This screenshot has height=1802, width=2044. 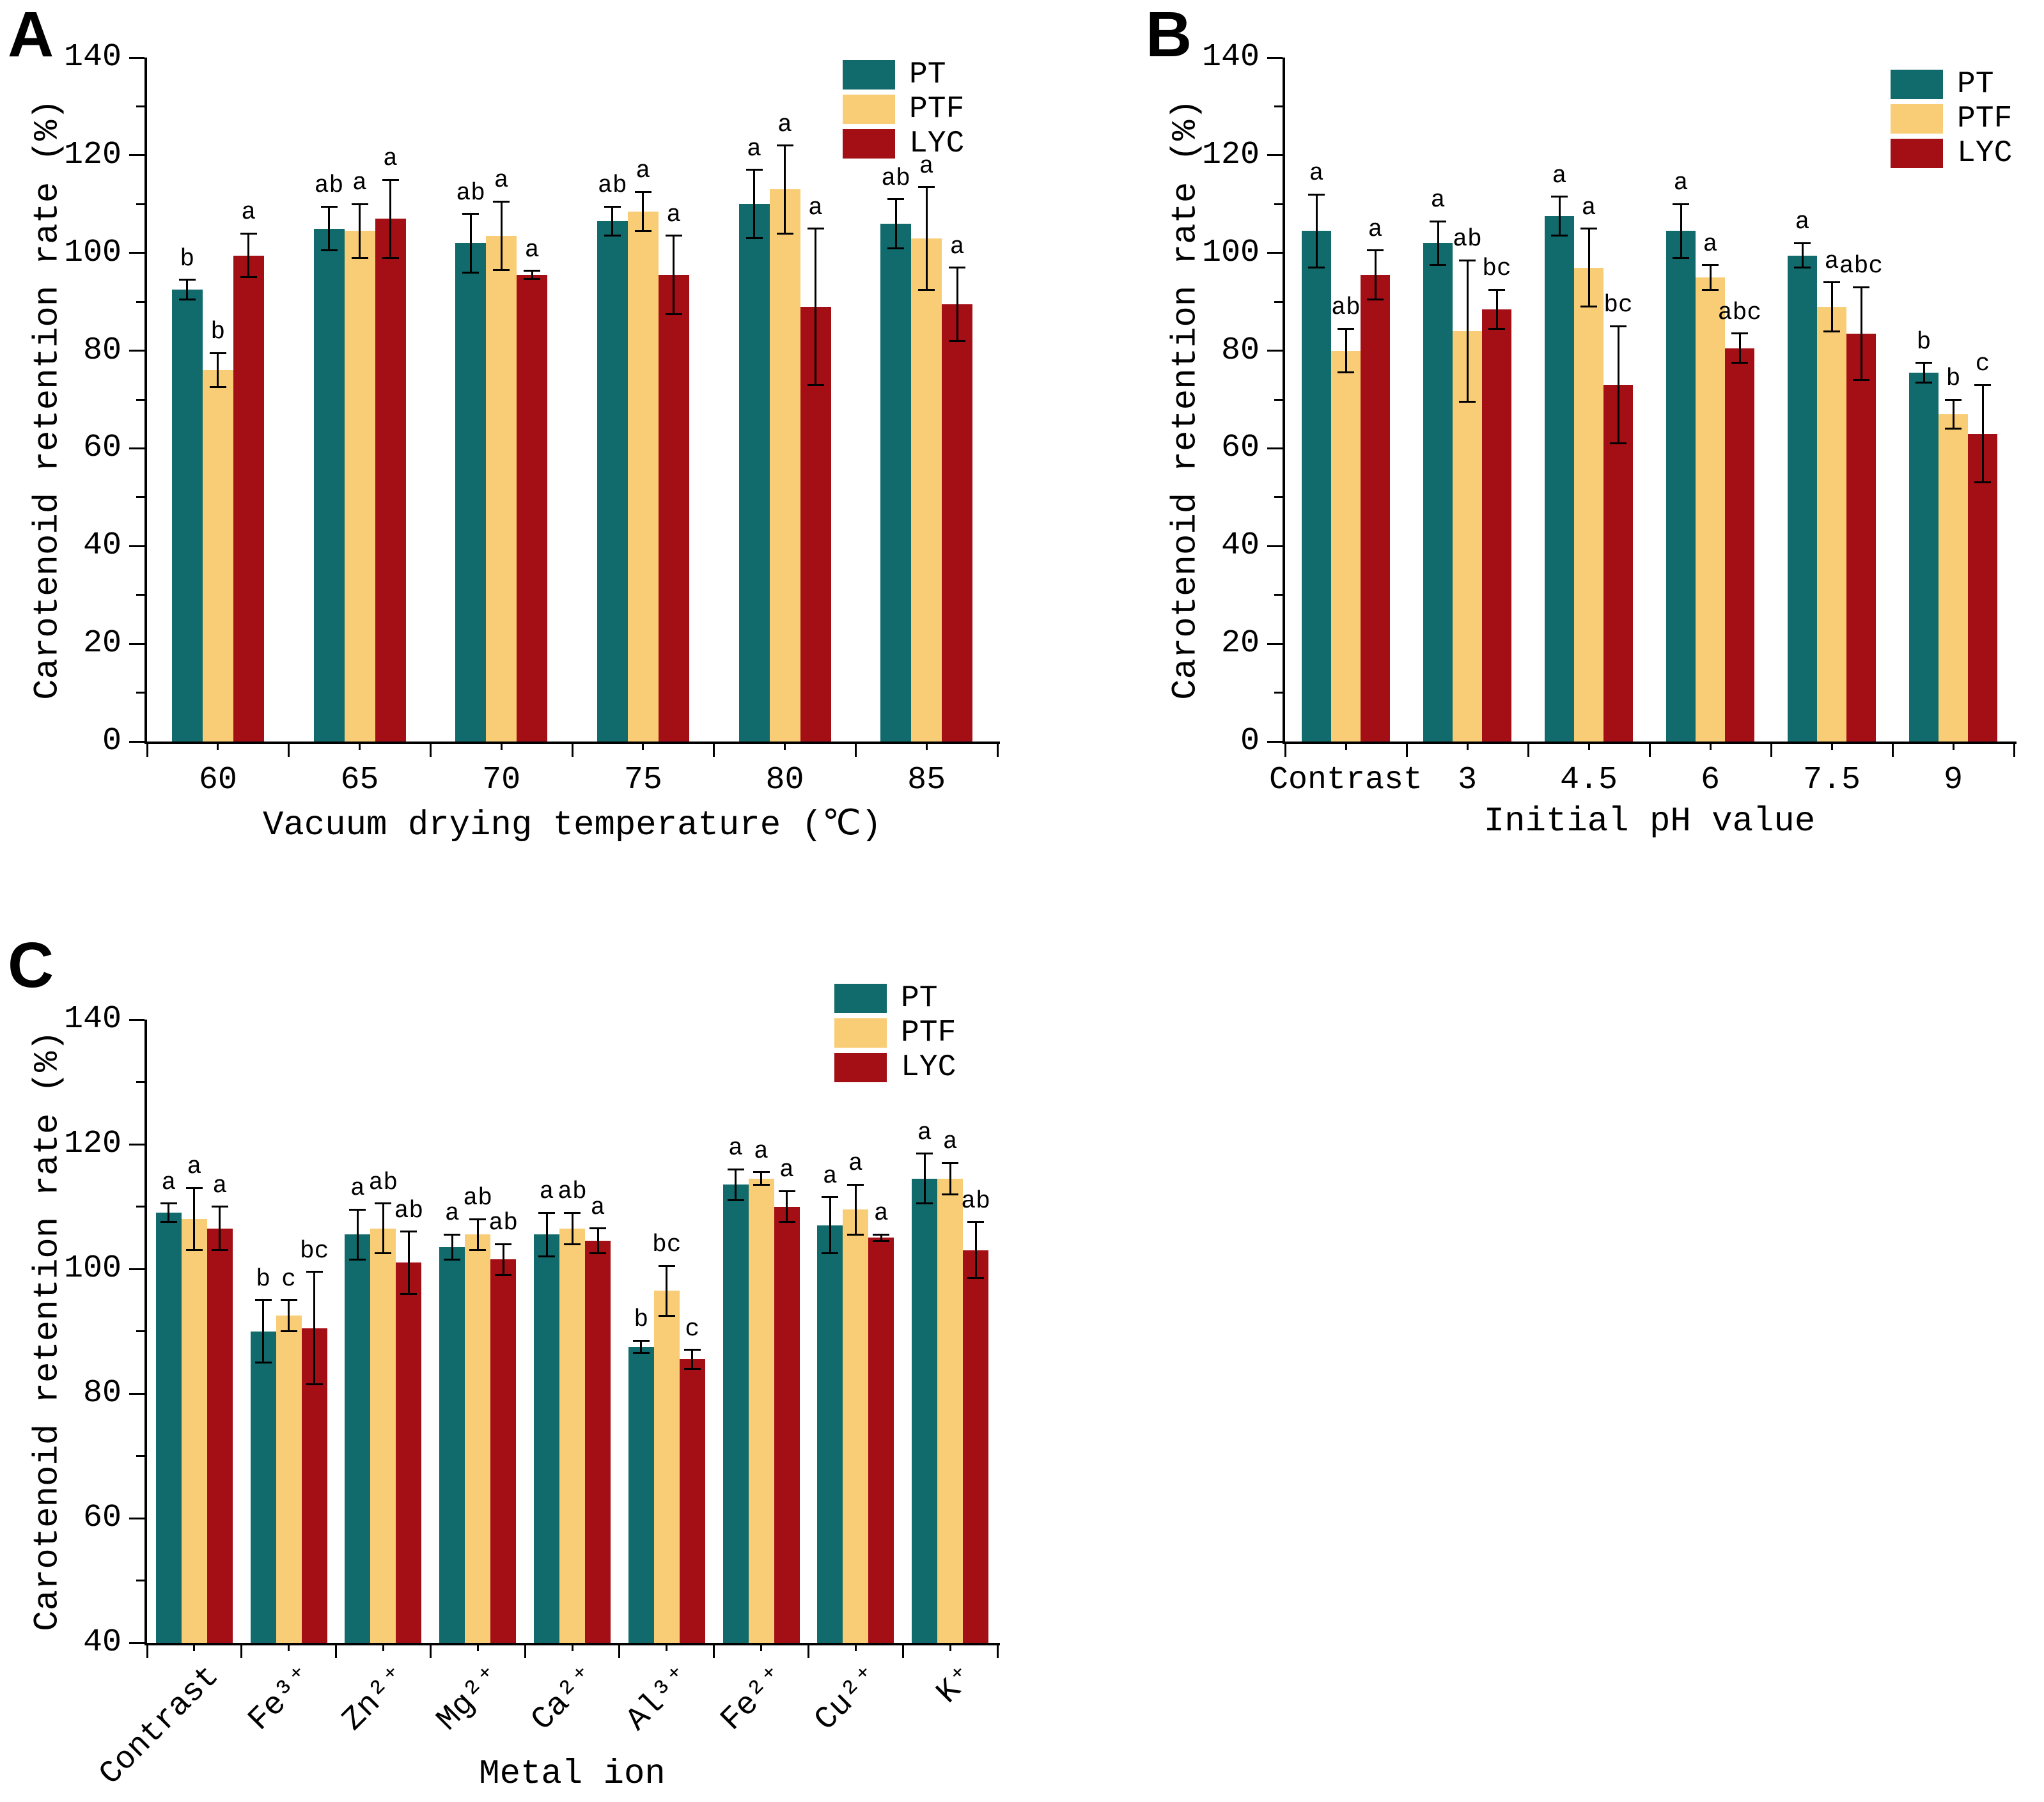 I want to click on legend: PT PTF LYC, so click(x=926, y=110).